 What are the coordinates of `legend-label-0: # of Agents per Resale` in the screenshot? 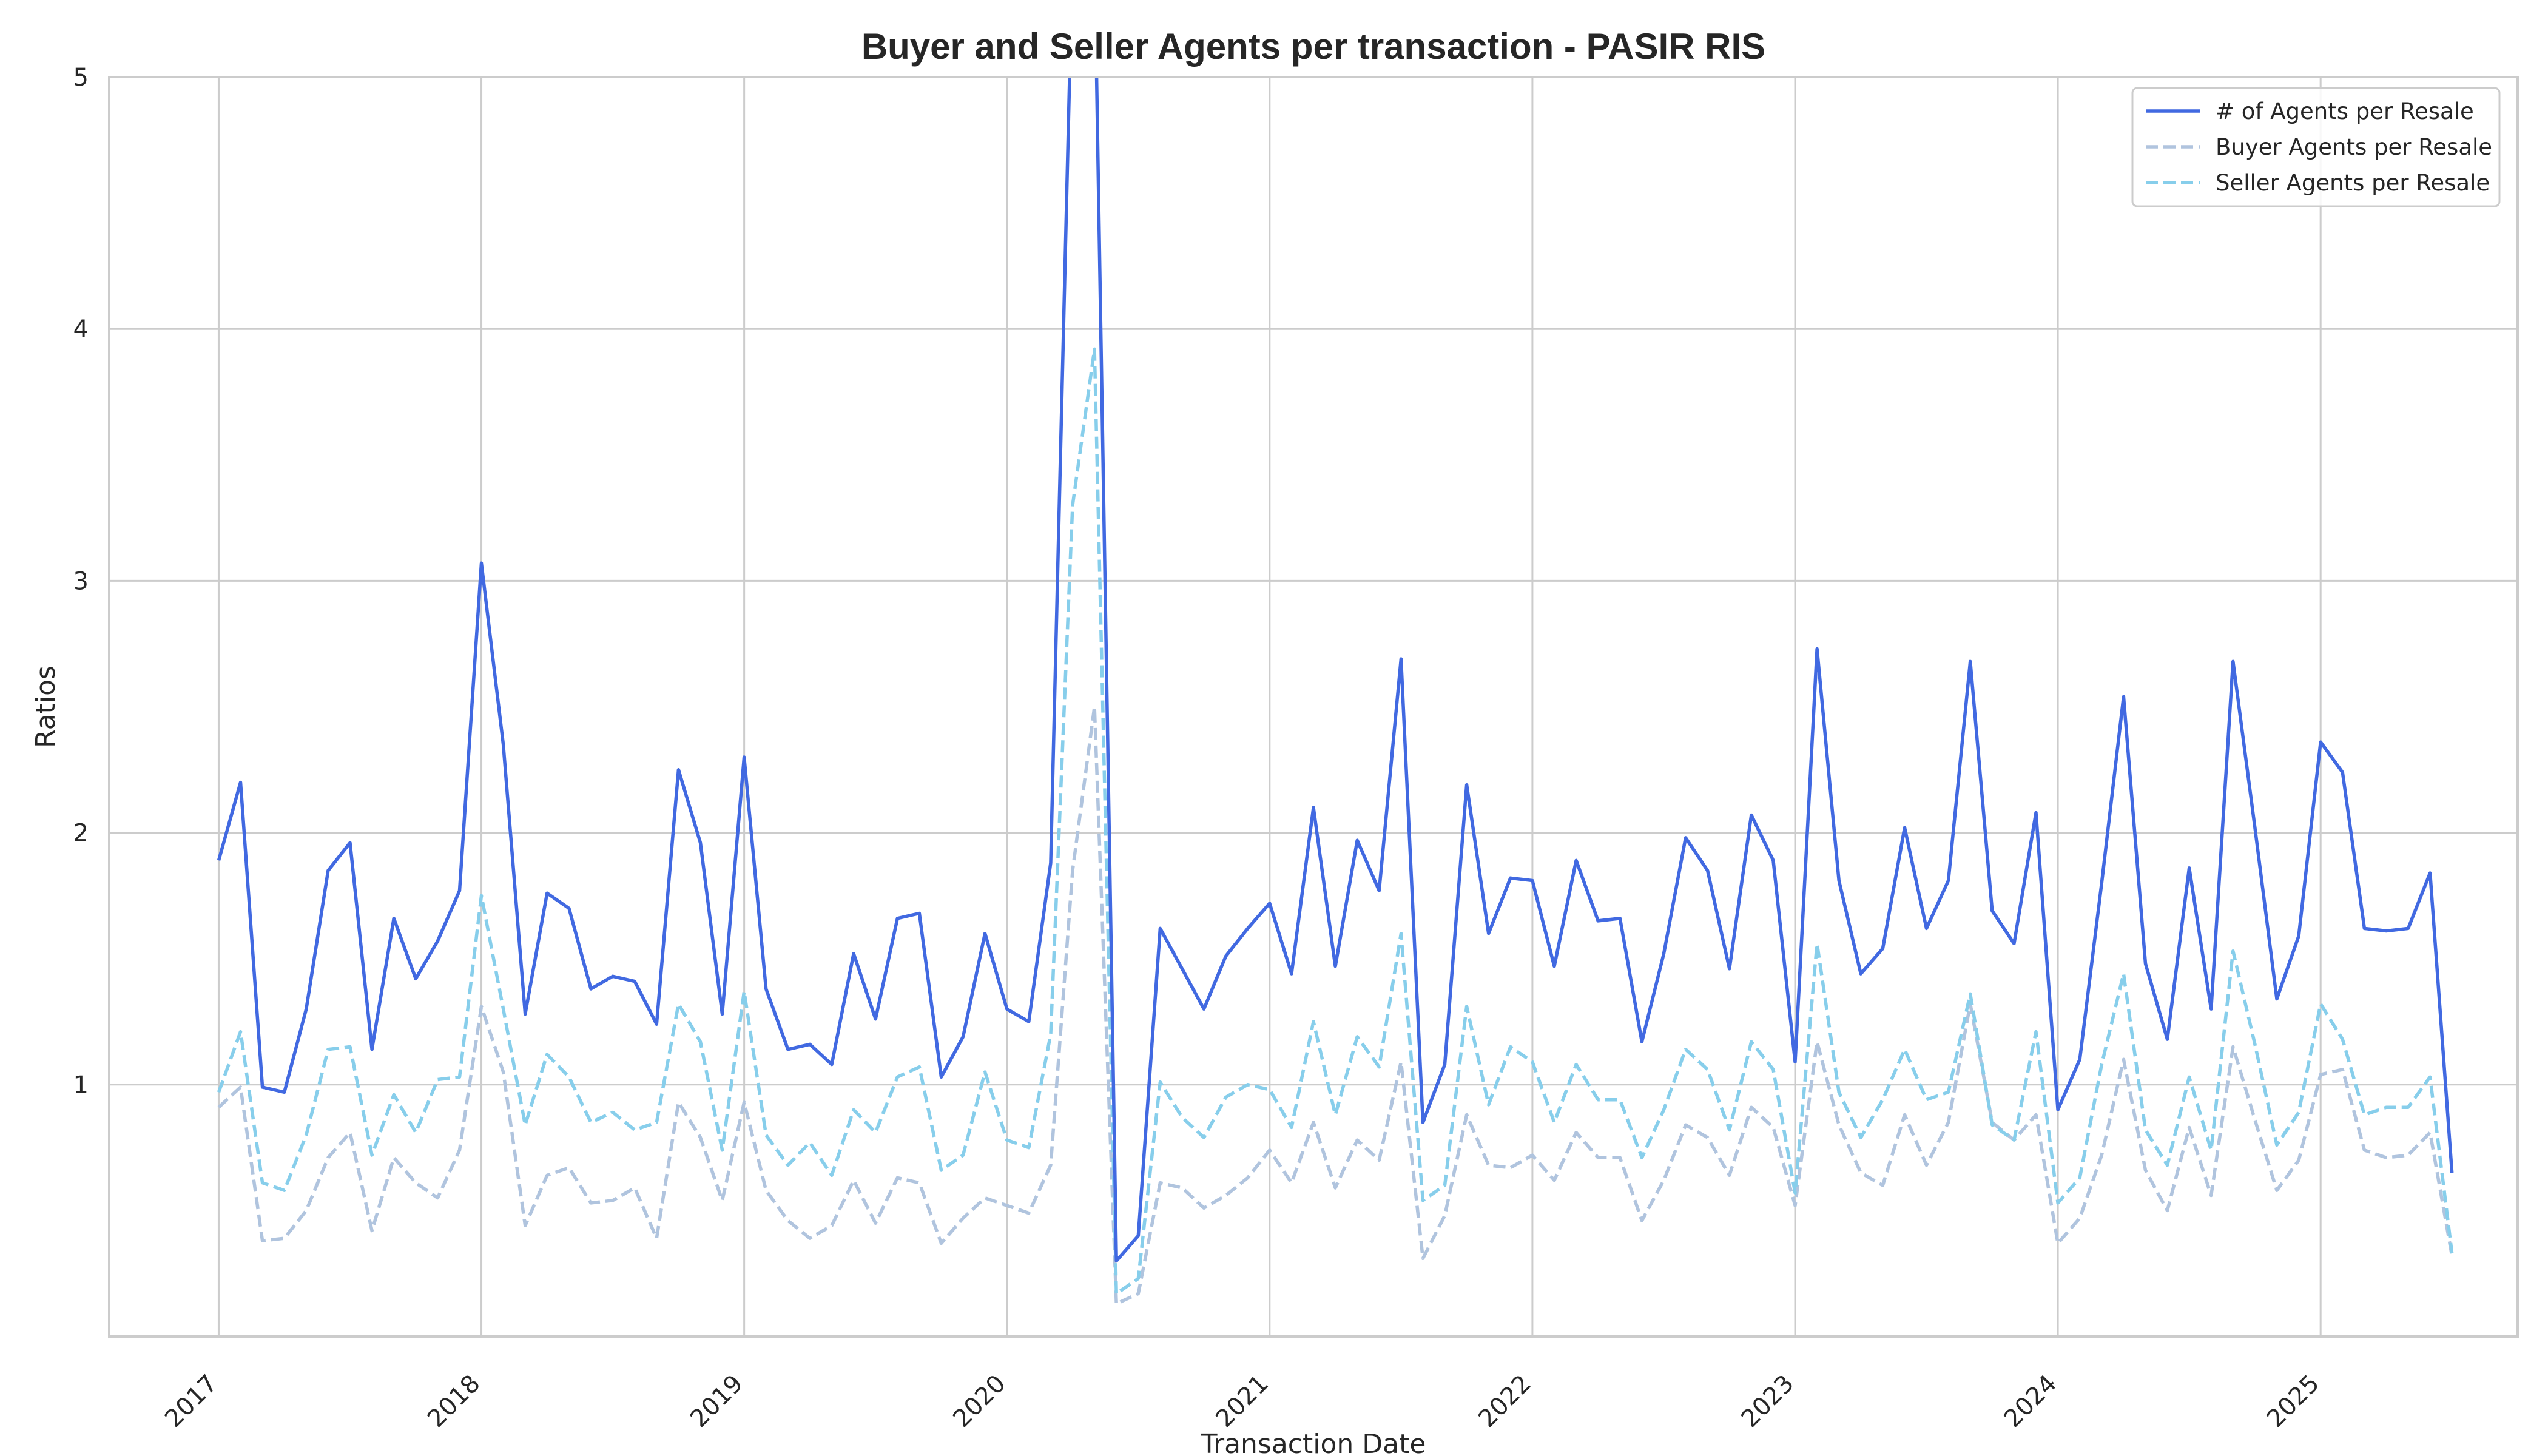 It's located at (2345, 111).